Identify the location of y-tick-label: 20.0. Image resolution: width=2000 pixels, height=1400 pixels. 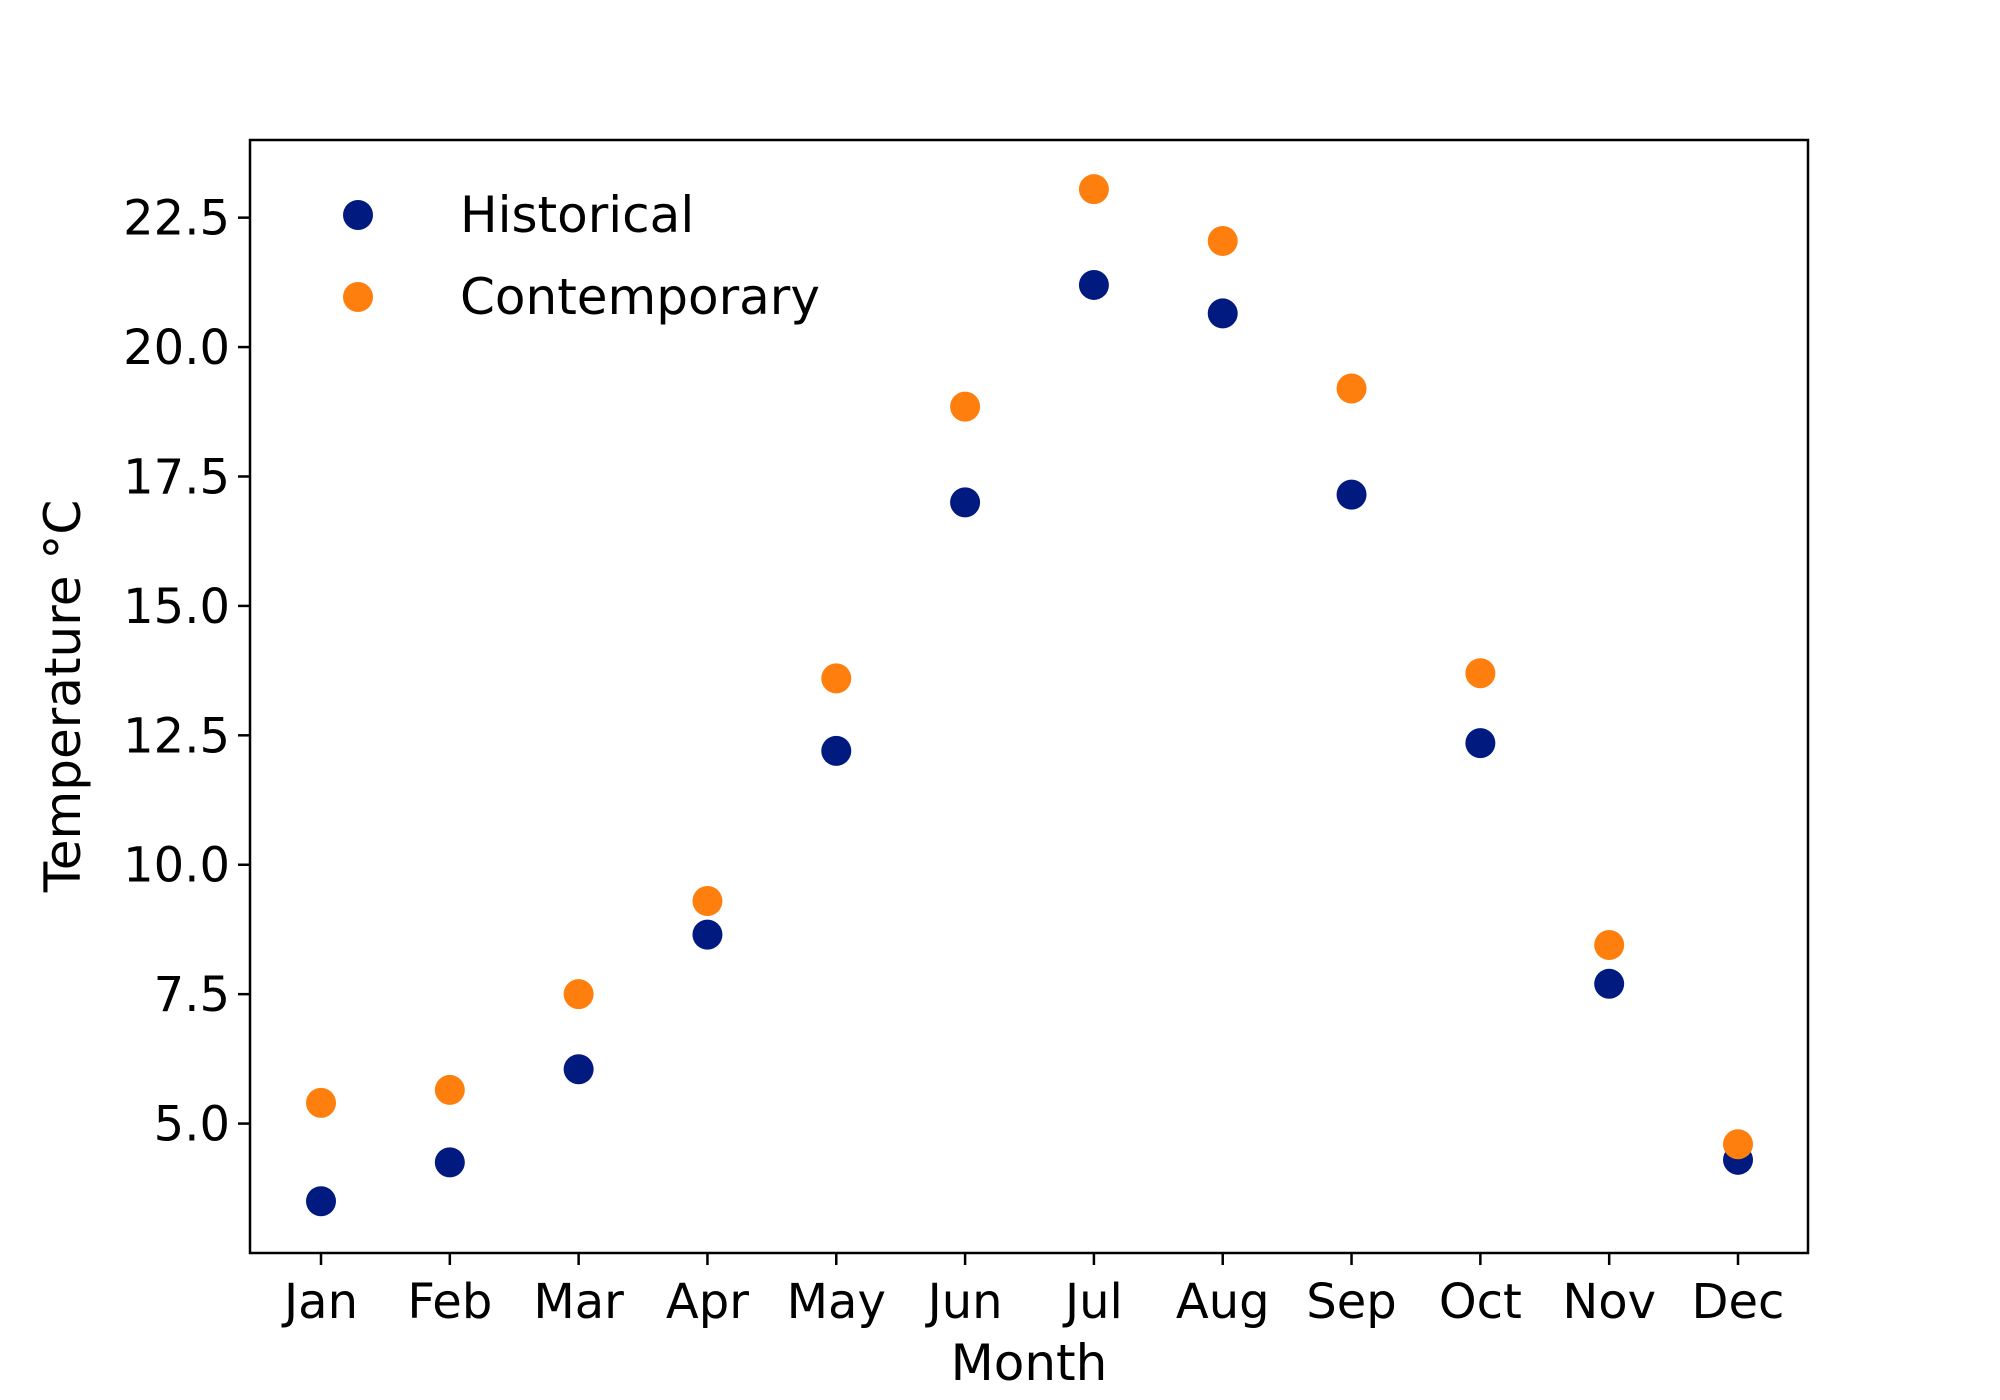
(176, 348).